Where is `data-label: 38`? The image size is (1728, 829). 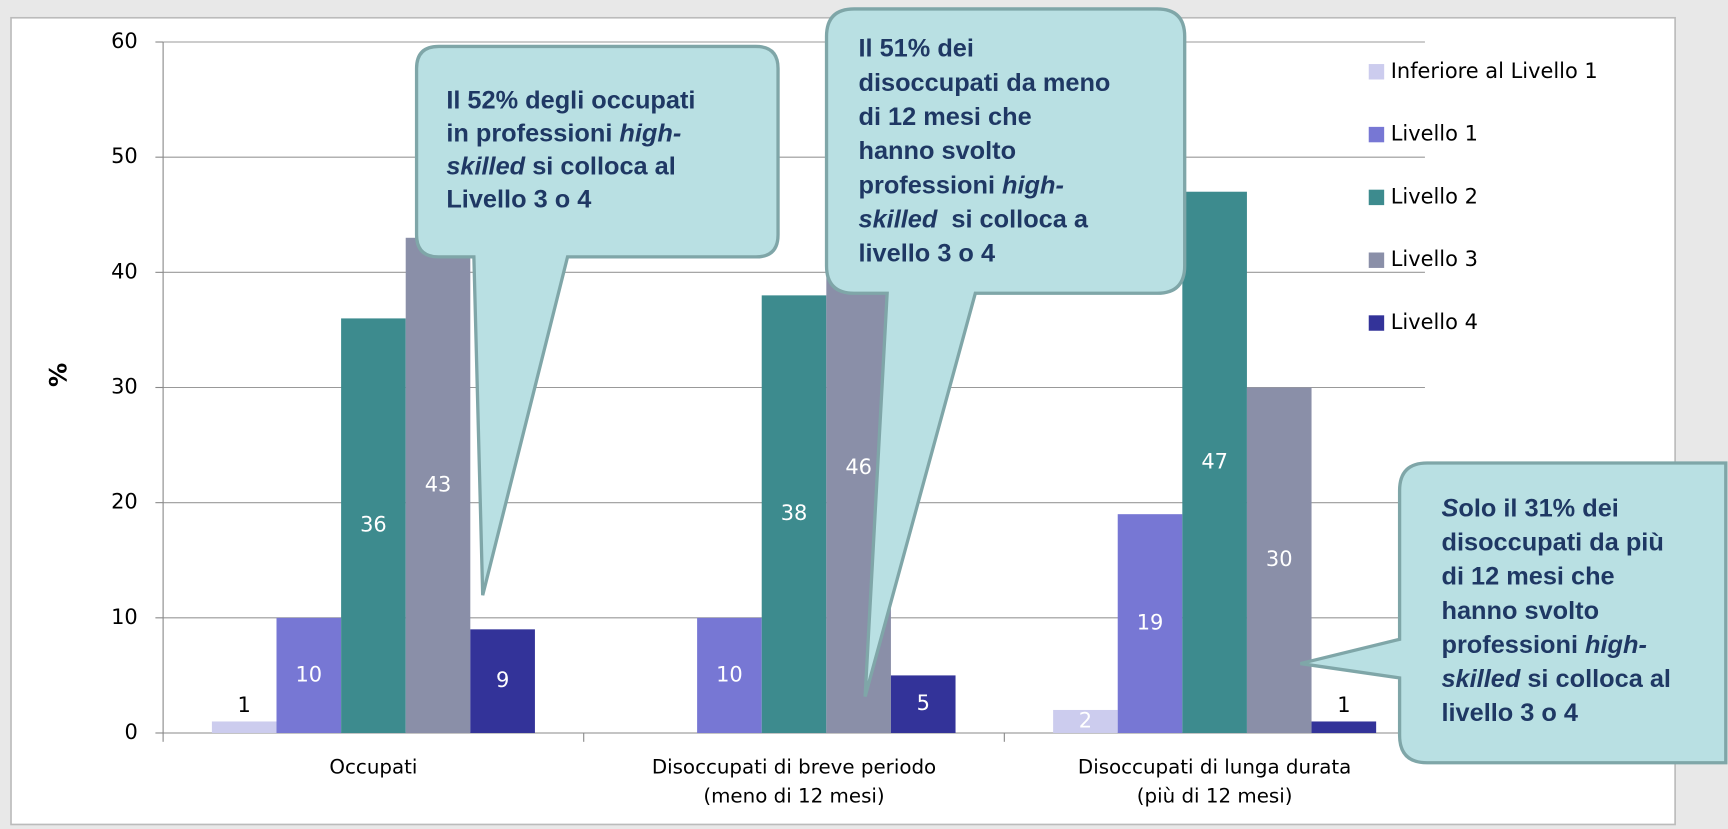
data-label: 38 is located at coordinates (794, 513).